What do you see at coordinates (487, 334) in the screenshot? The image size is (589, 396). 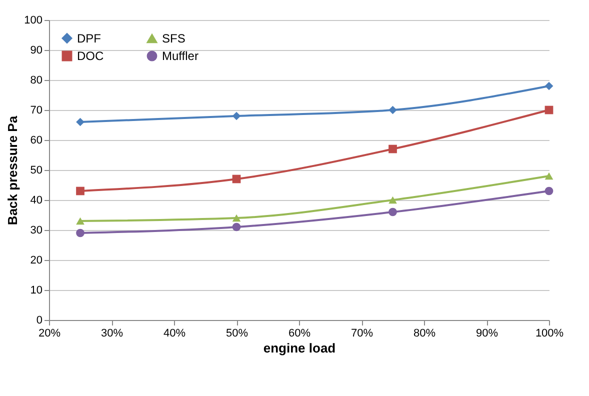 I see `x-tick-label: 90%` at bounding box center [487, 334].